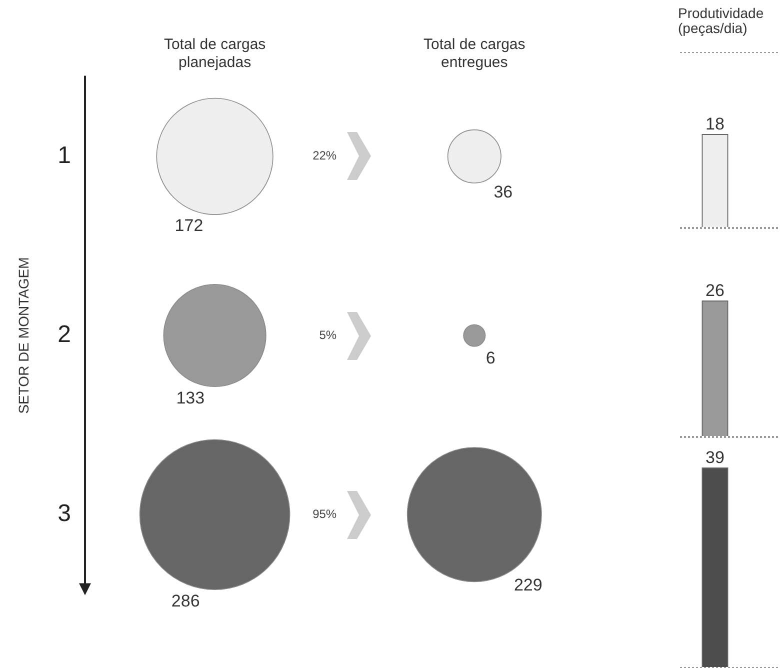  What do you see at coordinates (715, 457) in the screenshot?
I see `data-label: 39` at bounding box center [715, 457].